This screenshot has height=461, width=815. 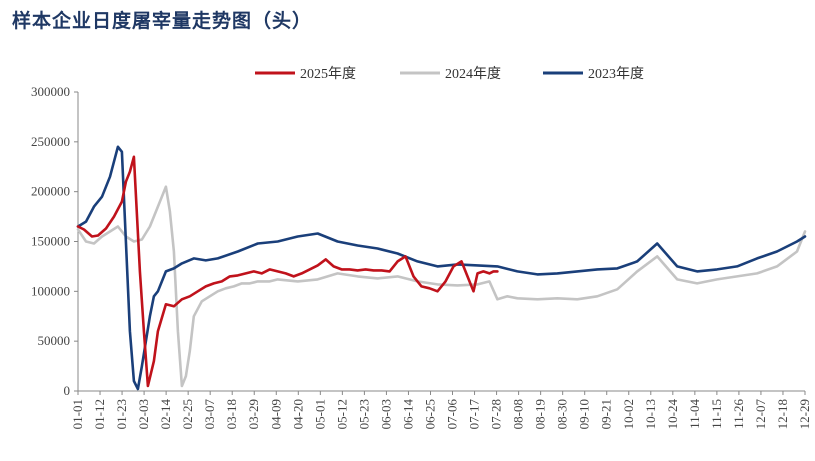 I want to click on x-tick-label: 07-17, so click(x=474, y=414).